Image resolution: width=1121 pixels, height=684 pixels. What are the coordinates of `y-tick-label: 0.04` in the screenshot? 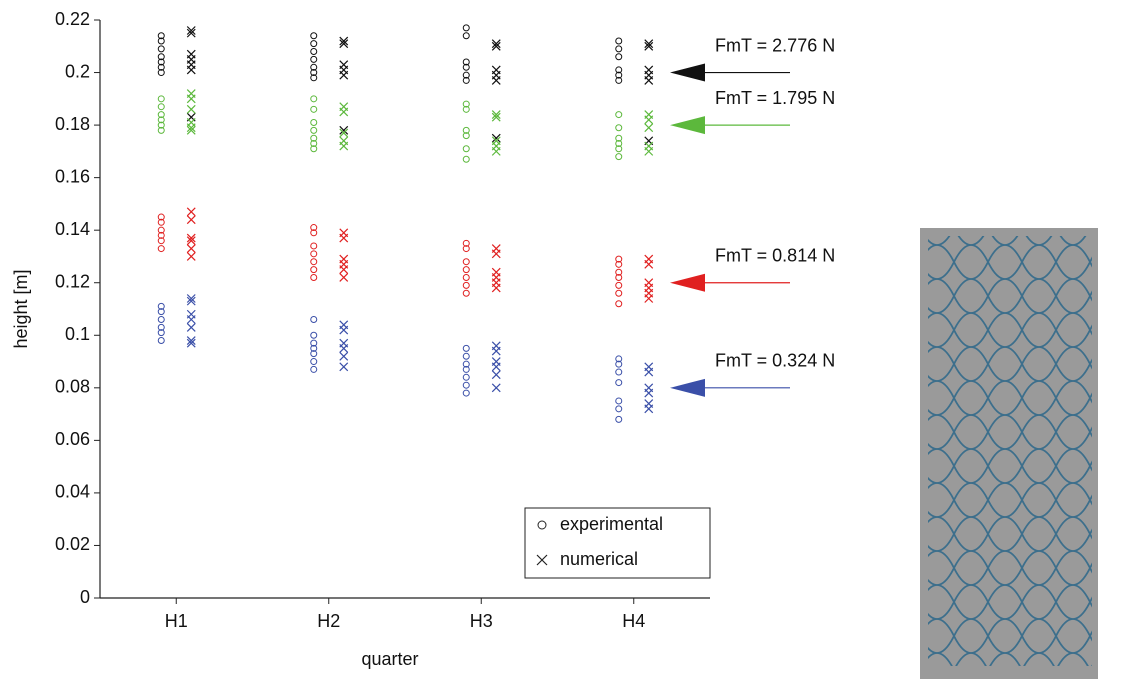 It's located at (72, 492).